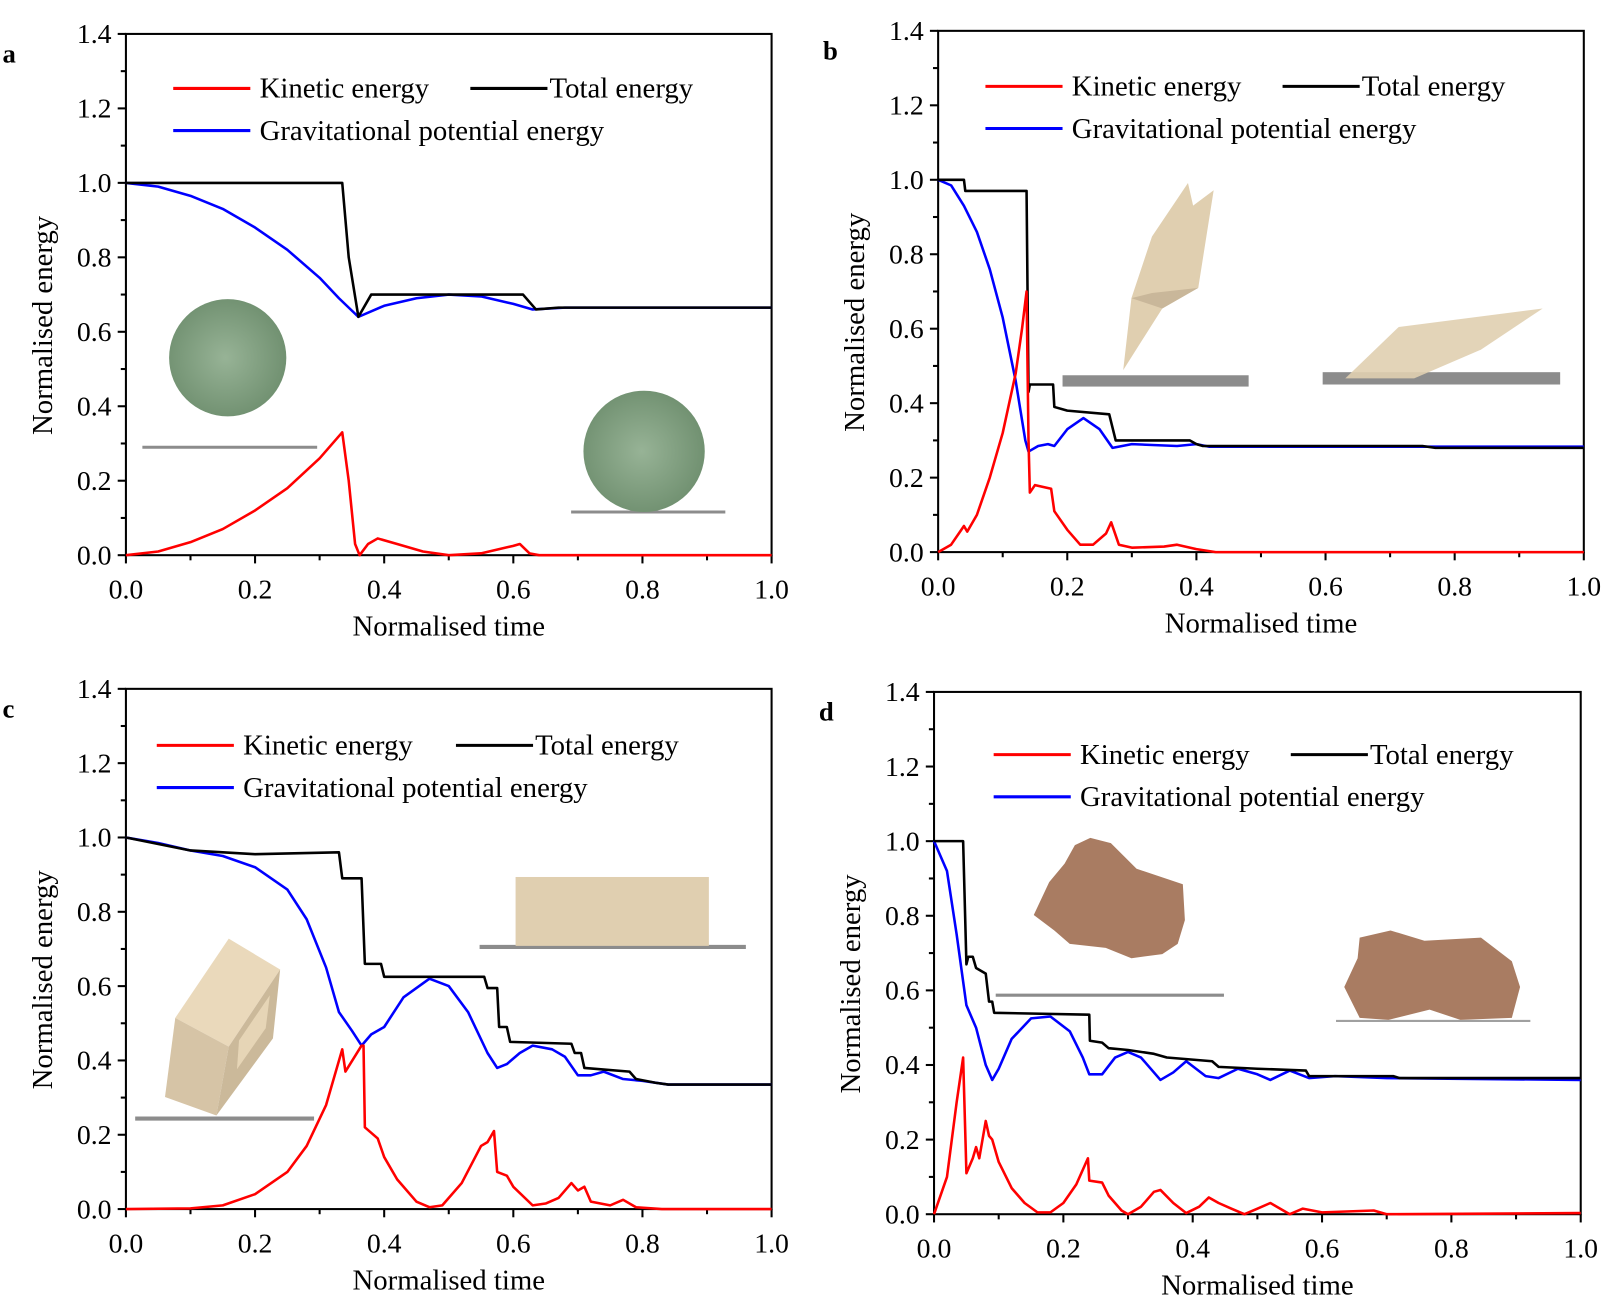  What do you see at coordinates (644, 451) in the screenshot?
I see `sphere-rest` at bounding box center [644, 451].